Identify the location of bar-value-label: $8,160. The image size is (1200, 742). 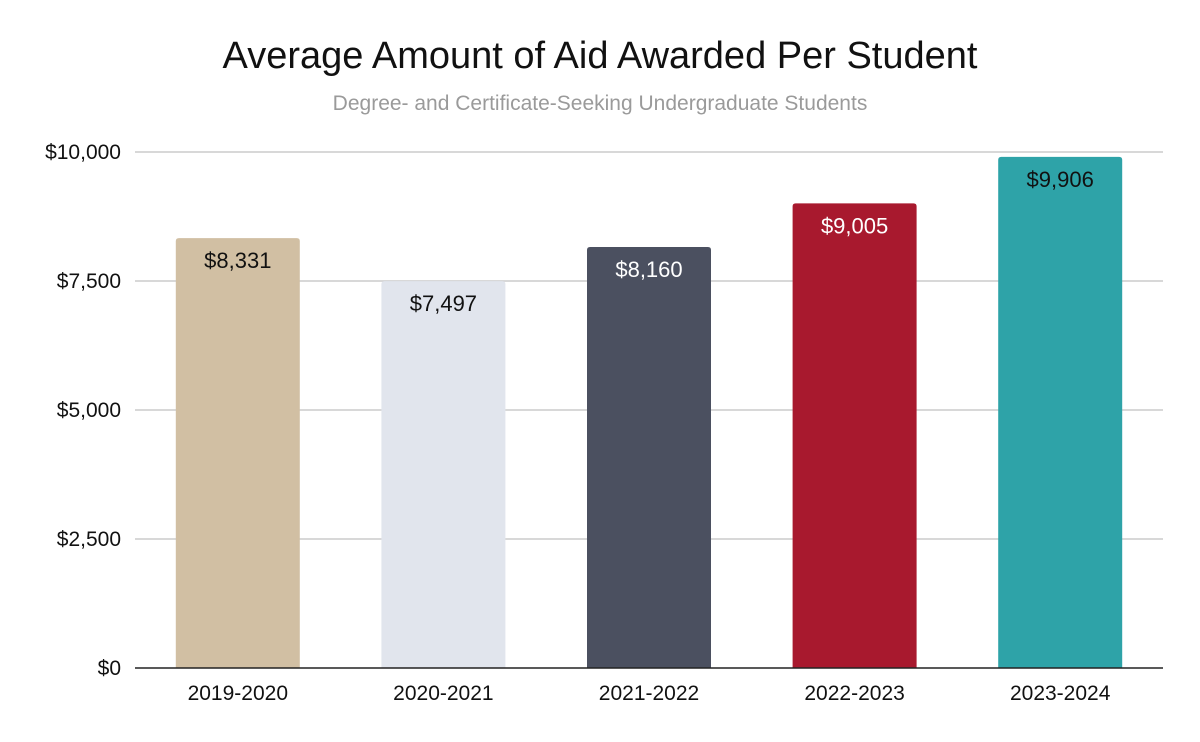
(648, 269).